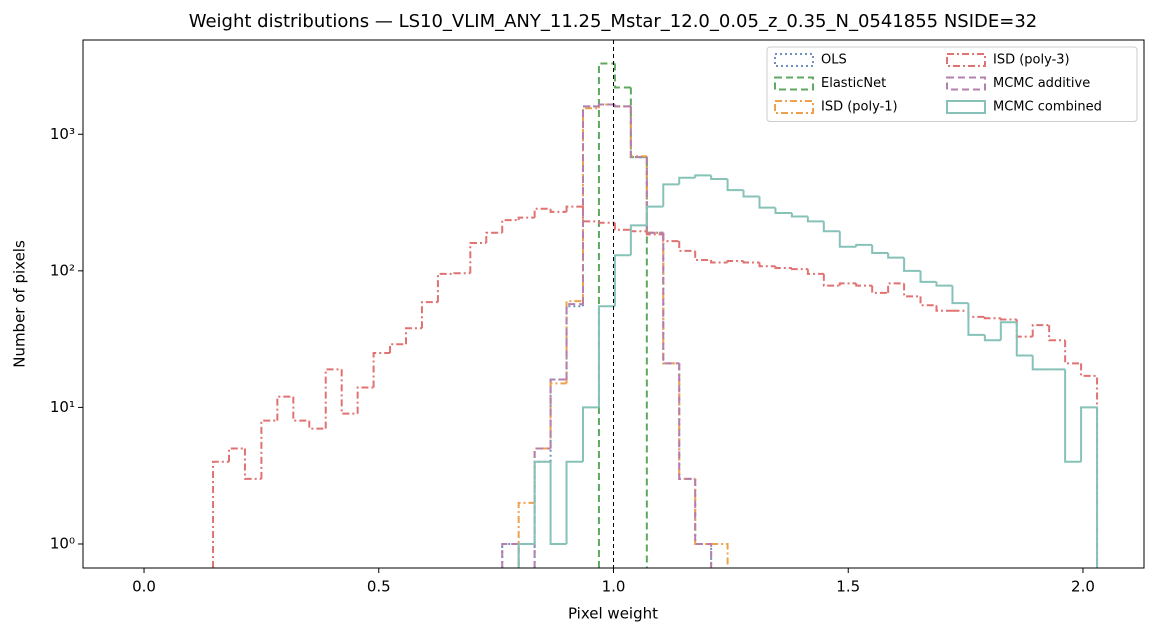  I want to click on legend-frame, so click(952, 84).